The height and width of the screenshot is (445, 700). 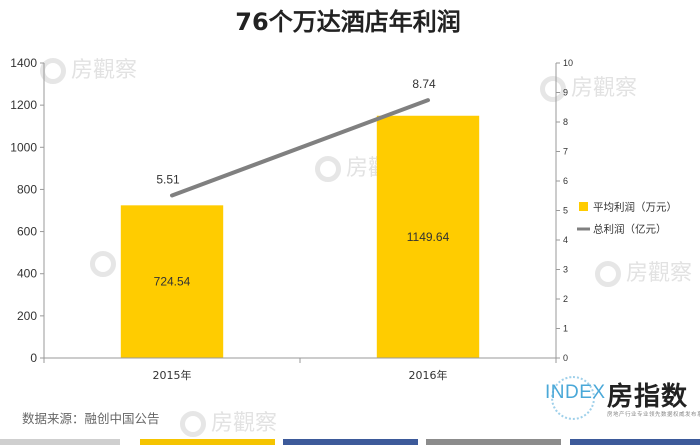 I want to click on right-tick-label: 2, so click(x=565, y=299).